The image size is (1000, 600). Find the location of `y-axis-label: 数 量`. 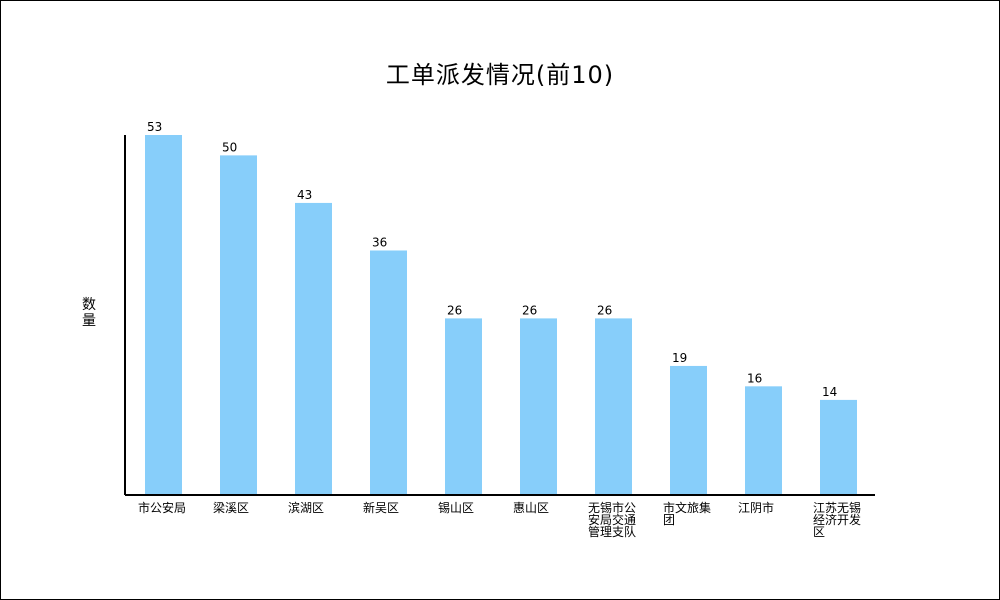

y-axis-label: 数 量 is located at coordinates (89, 313).